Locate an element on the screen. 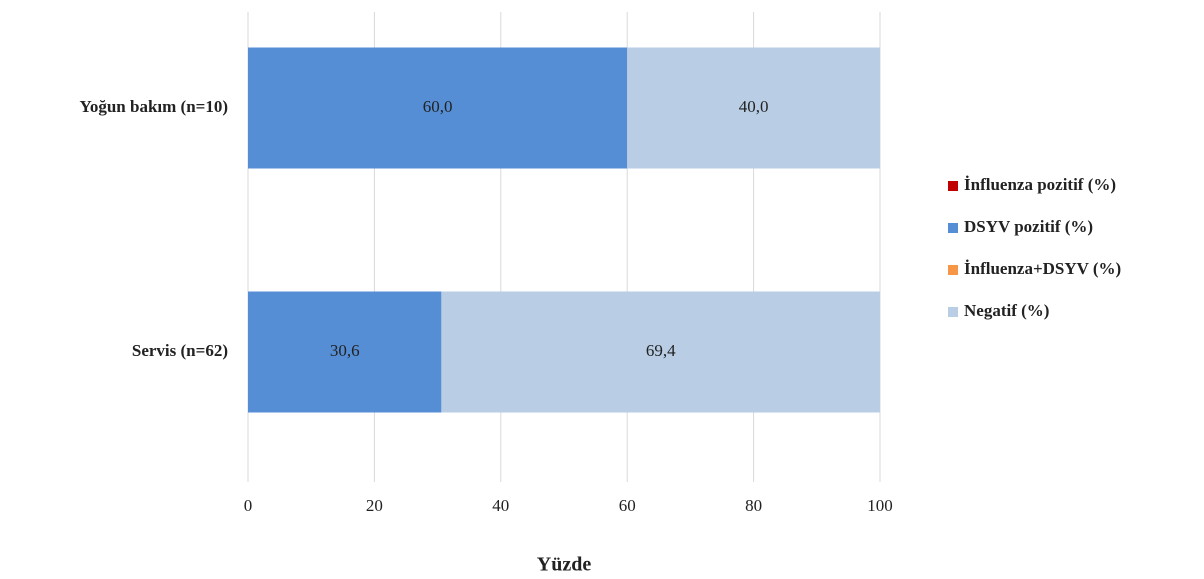  value-label: 60,0 is located at coordinates (438, 106).